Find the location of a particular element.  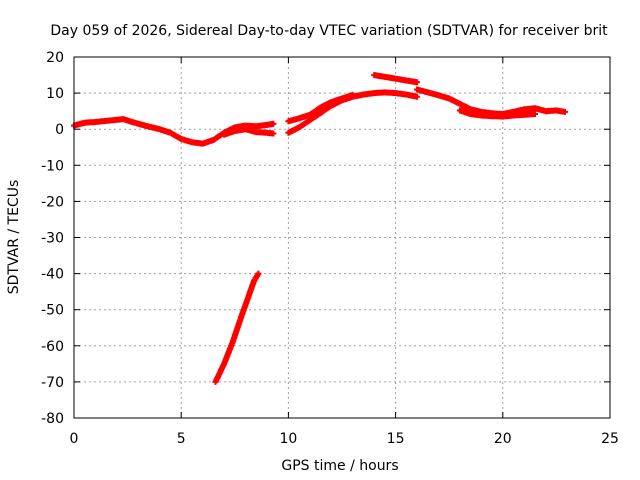

y-tick-label: -70 is located at coordinates (52, 383).